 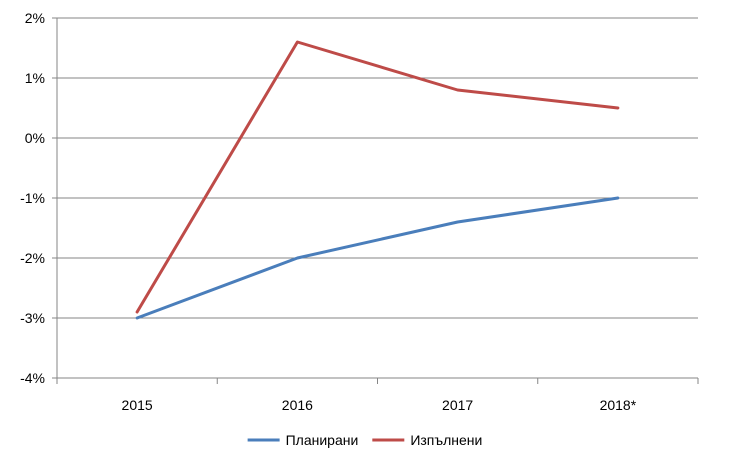 I want to click on y-tick-label: 2%, so click(x=35, y=18).